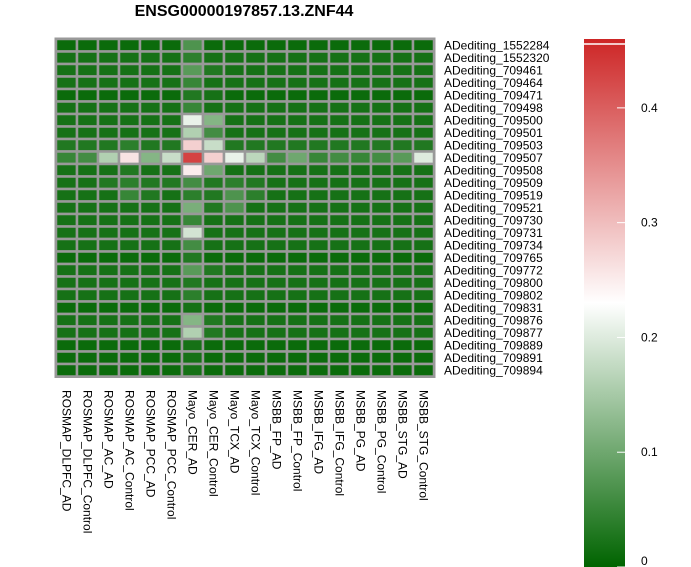  I want to click on row-label: ADediting_709831, so click(493, 308).